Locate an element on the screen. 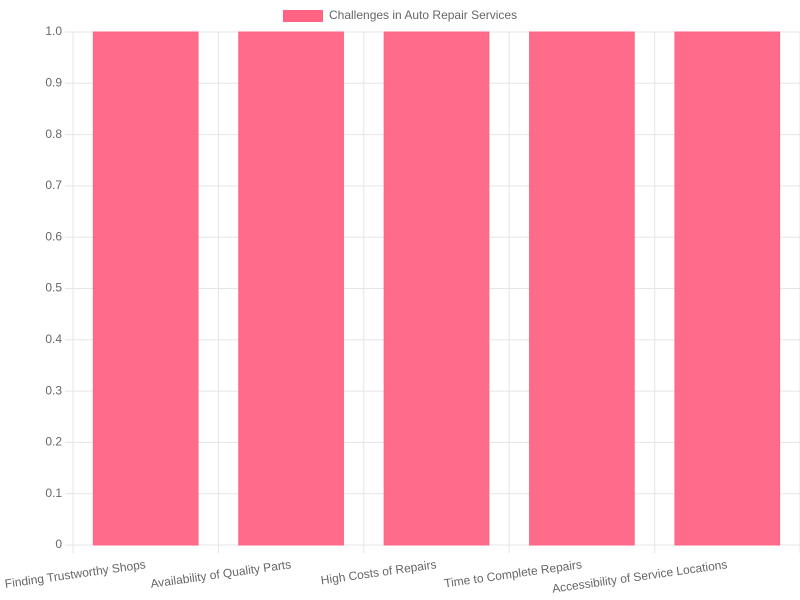  legend-swatch is located at coordinates (303, 16).